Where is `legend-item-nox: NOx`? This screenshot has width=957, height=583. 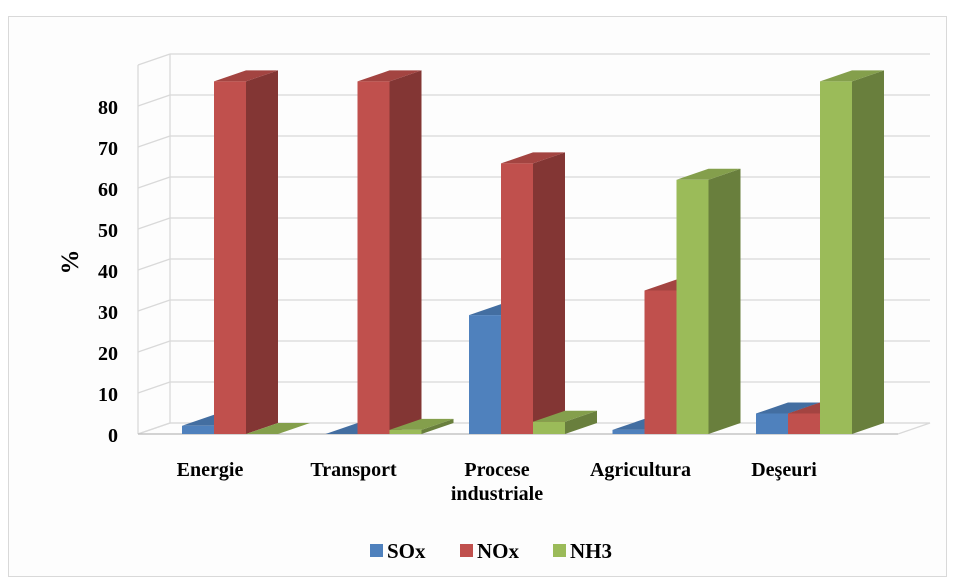
legend-item-nox: NOx is located at coordinates (490, 551).